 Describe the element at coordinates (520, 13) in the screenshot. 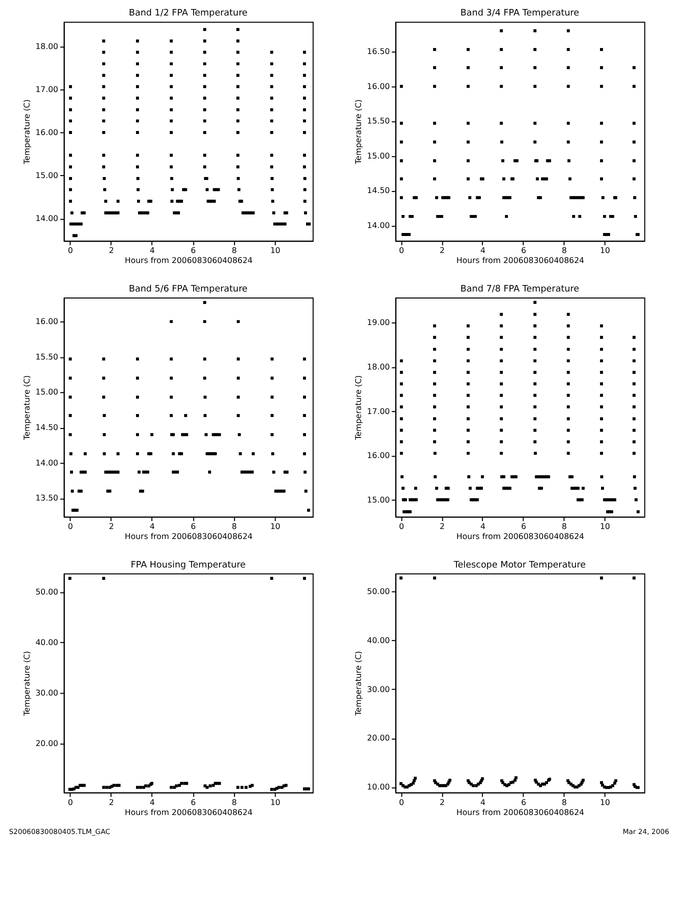

I see `chart-title: Band 3/4 FPA Temperature` at that location.